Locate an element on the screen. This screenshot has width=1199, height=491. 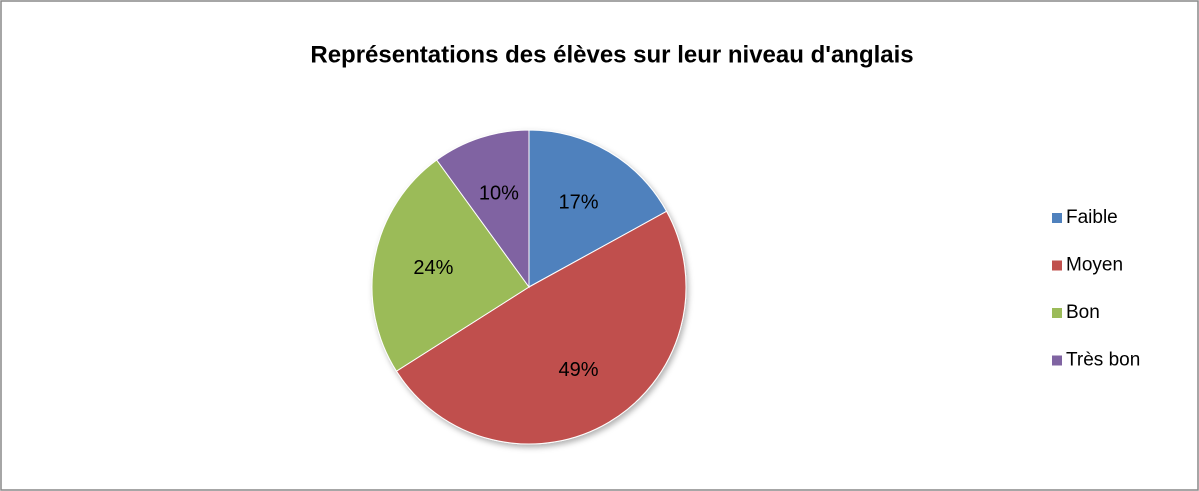
data-label: 17% is located at coordinates (579, 202).